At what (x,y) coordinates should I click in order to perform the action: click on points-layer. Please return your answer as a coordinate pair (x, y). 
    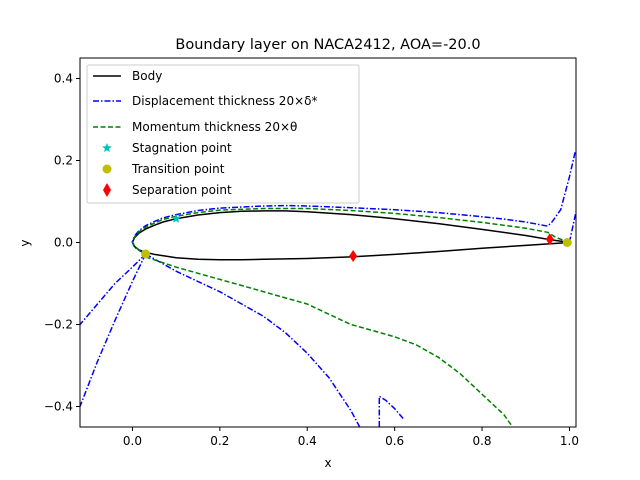
    Looking at the image, I should click on (356, 238).